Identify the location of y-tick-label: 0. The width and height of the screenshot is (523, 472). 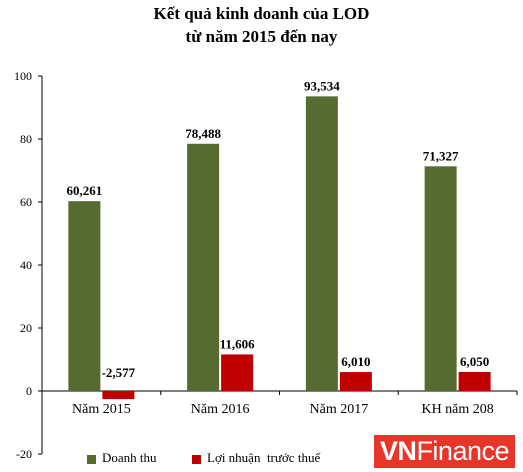
(29, 391).